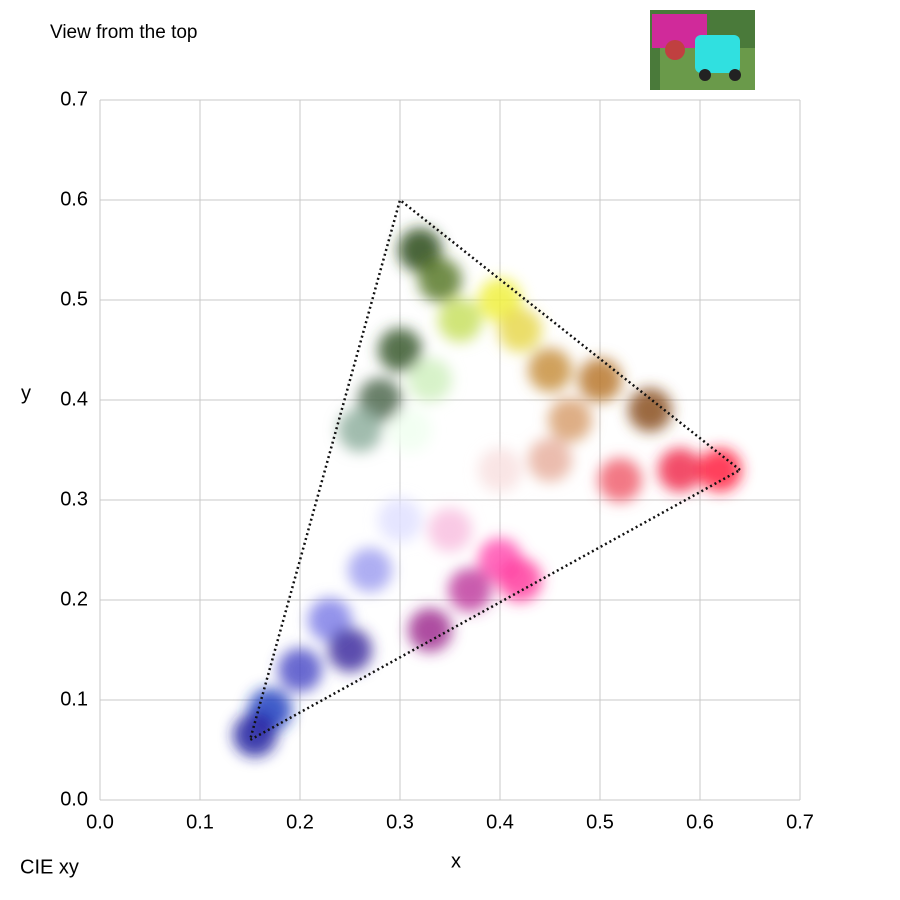 The width and height of the screenshot is (900, 900). I want to click on y-tick-label: 0.7, so click(74, 99).